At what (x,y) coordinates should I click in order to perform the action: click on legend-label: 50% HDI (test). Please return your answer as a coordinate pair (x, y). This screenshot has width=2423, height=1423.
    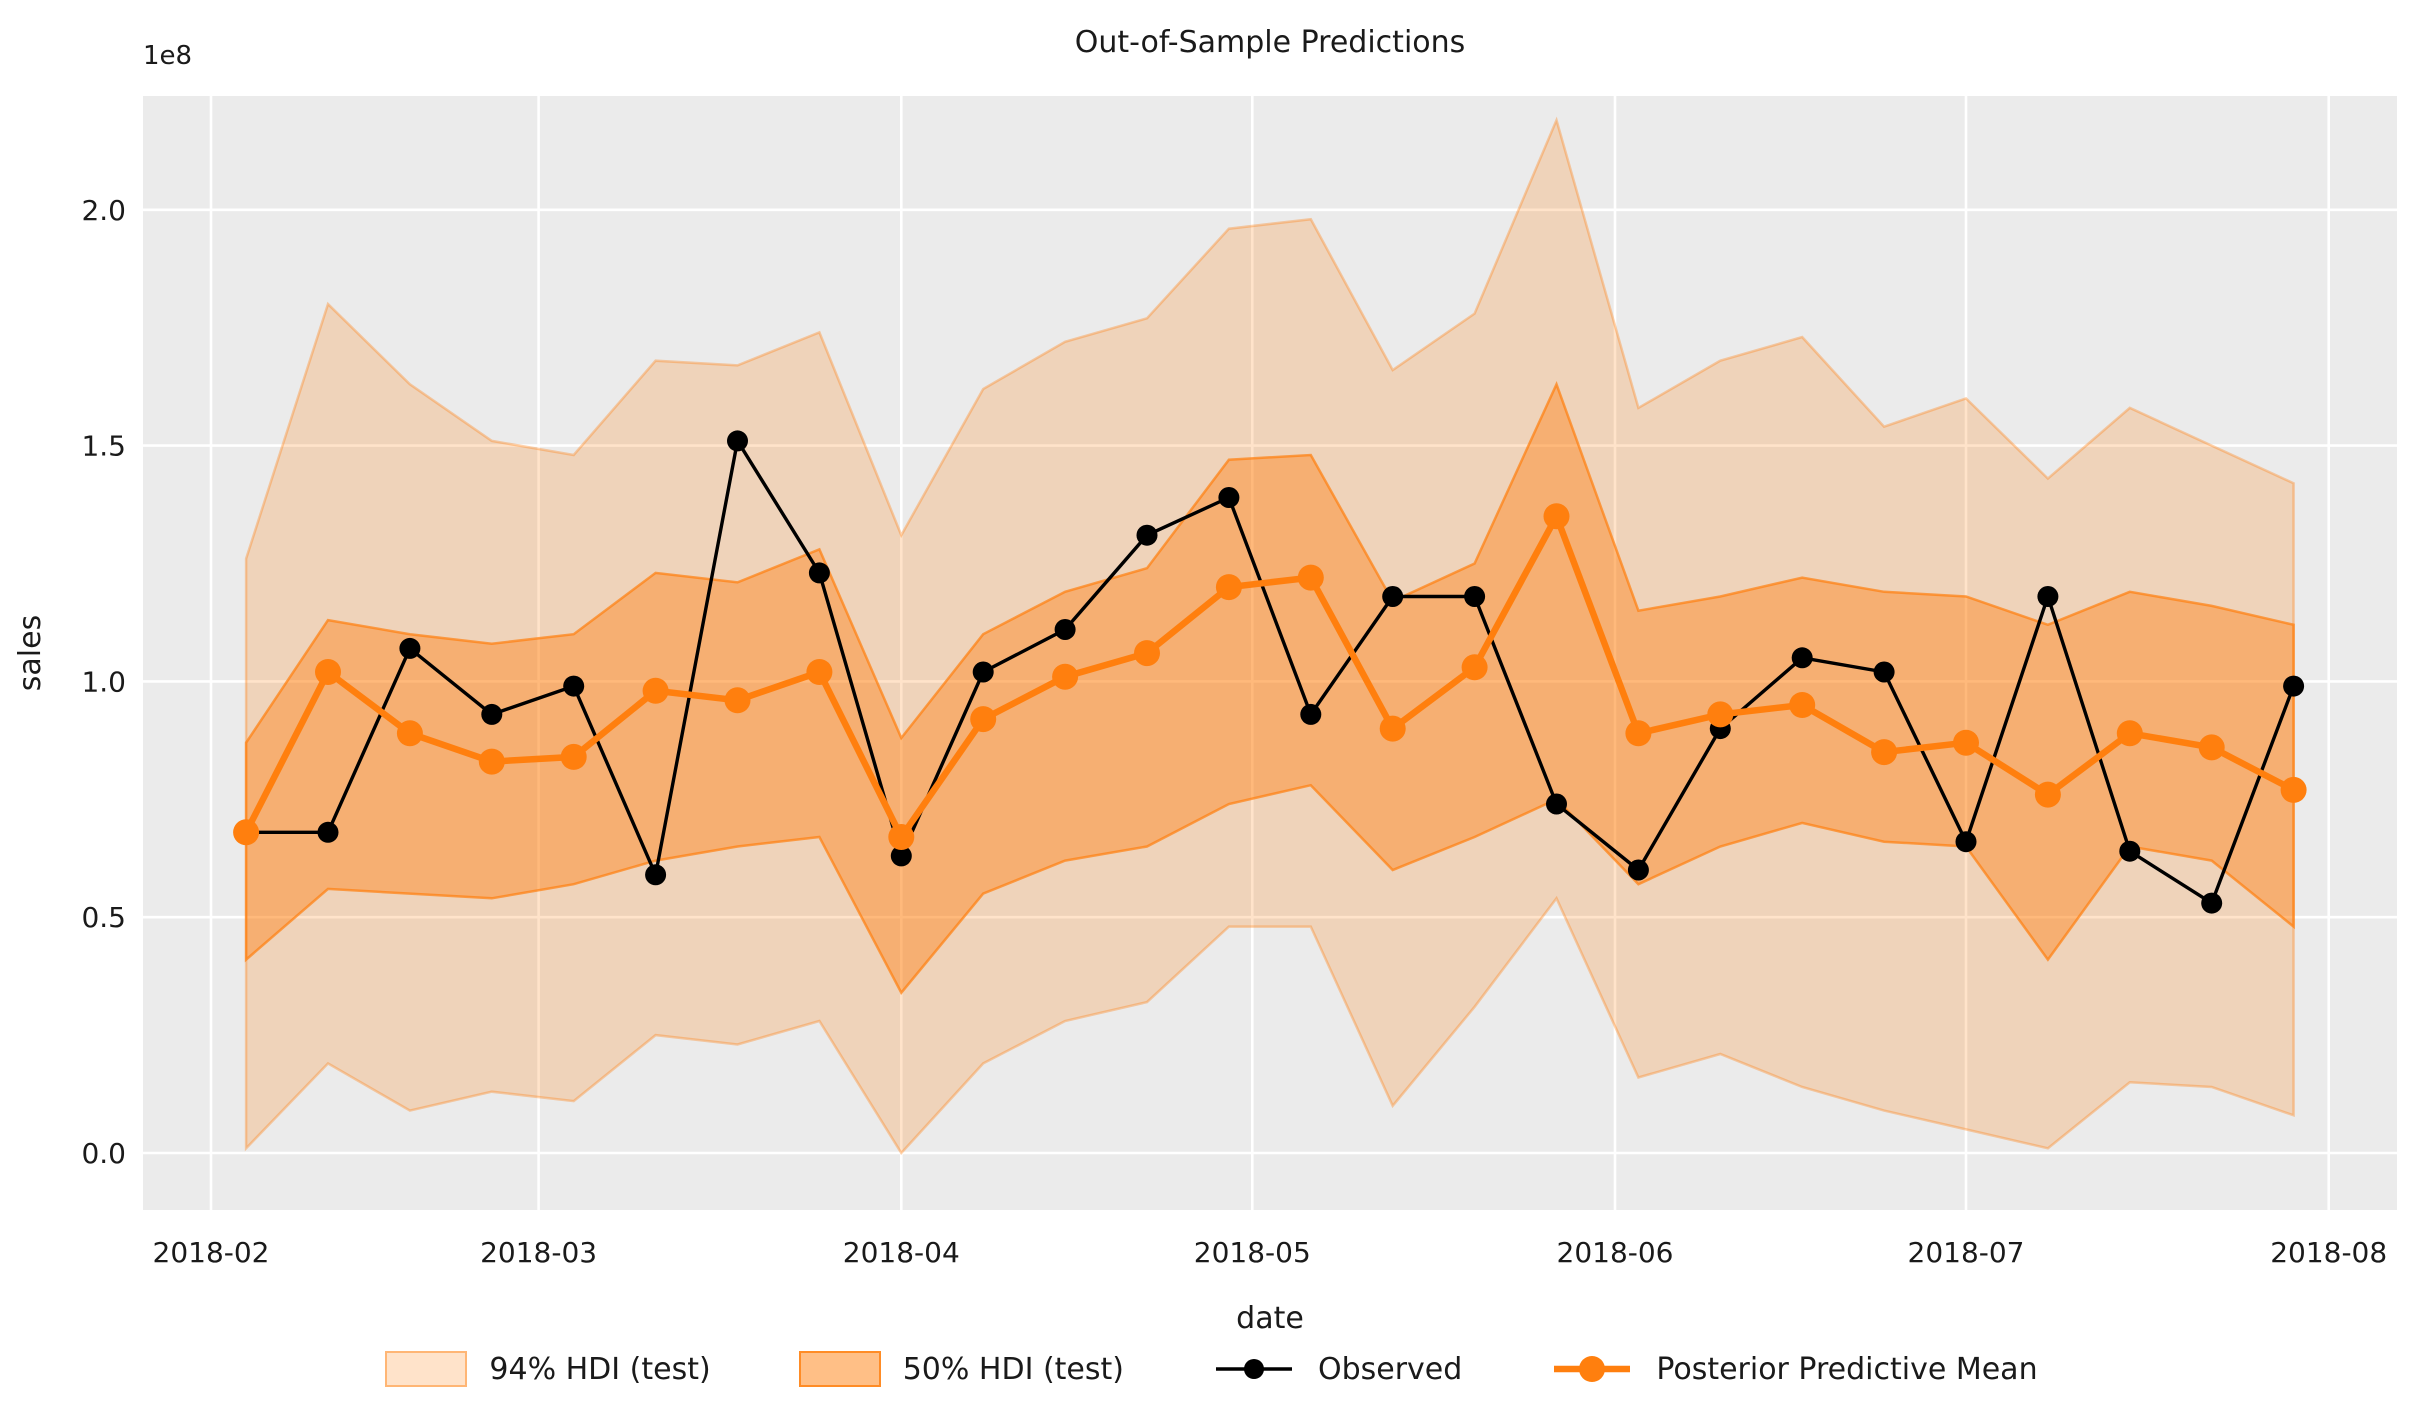
    Looking at the image, I should click on (1013, 1369).